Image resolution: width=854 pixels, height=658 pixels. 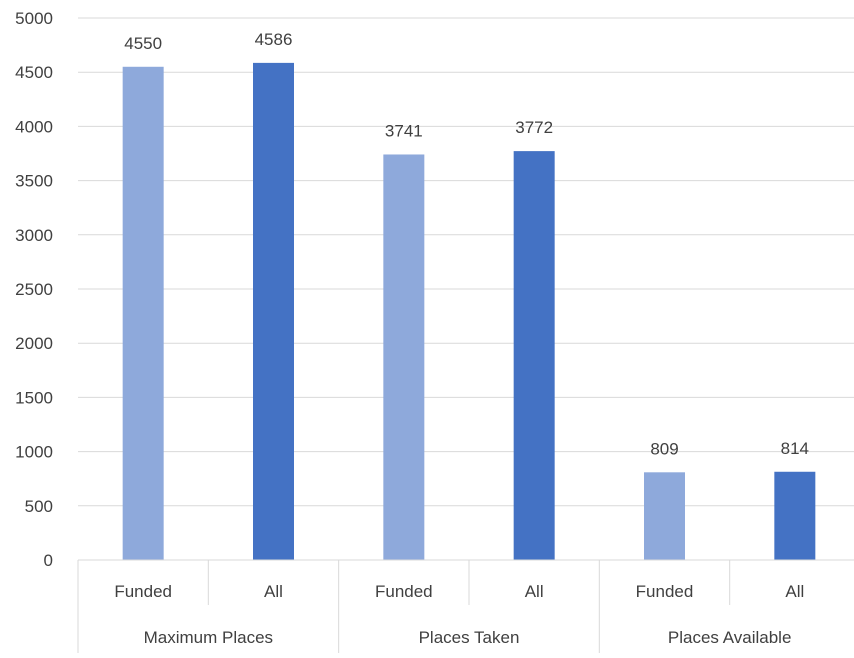 What do you see at coordinates (34, 18) in the screenshot?
I see `y-tick-label: 5000` at bounding box center [34, 18].